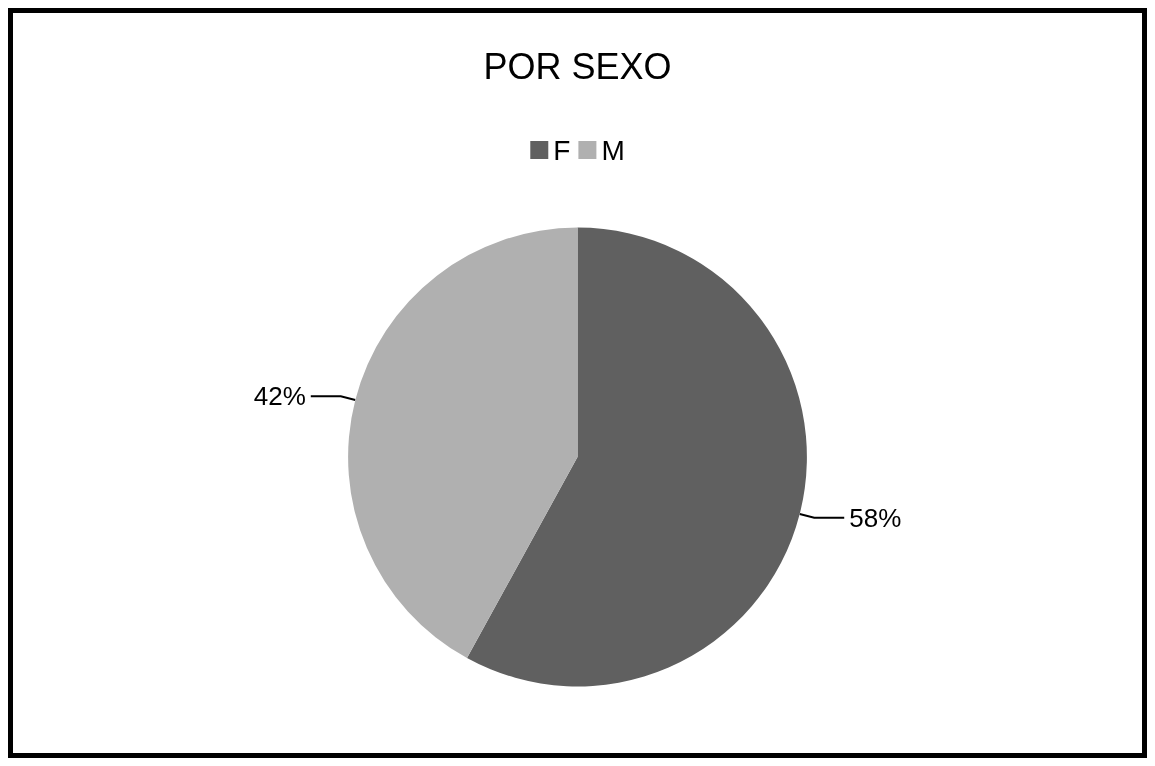  I want to click on legend-label: F, so click(562, 150).